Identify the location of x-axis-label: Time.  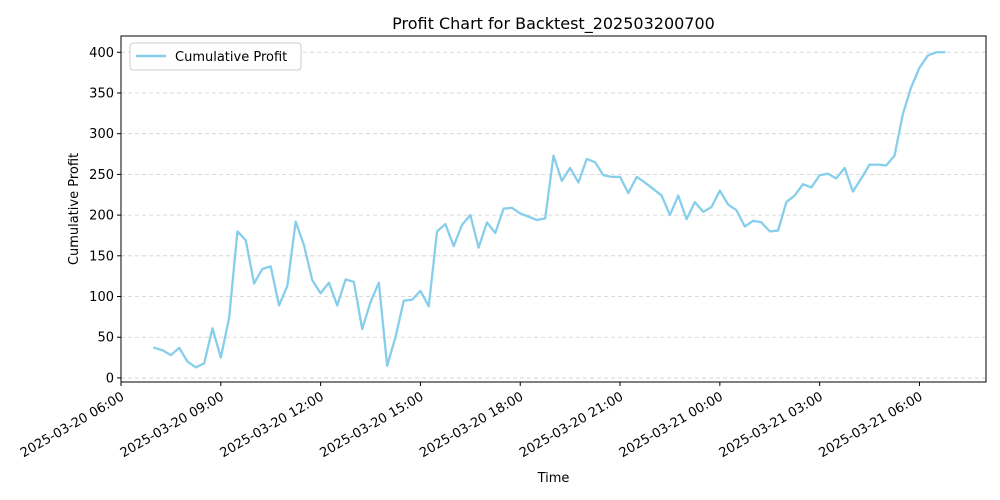
(553, 478).